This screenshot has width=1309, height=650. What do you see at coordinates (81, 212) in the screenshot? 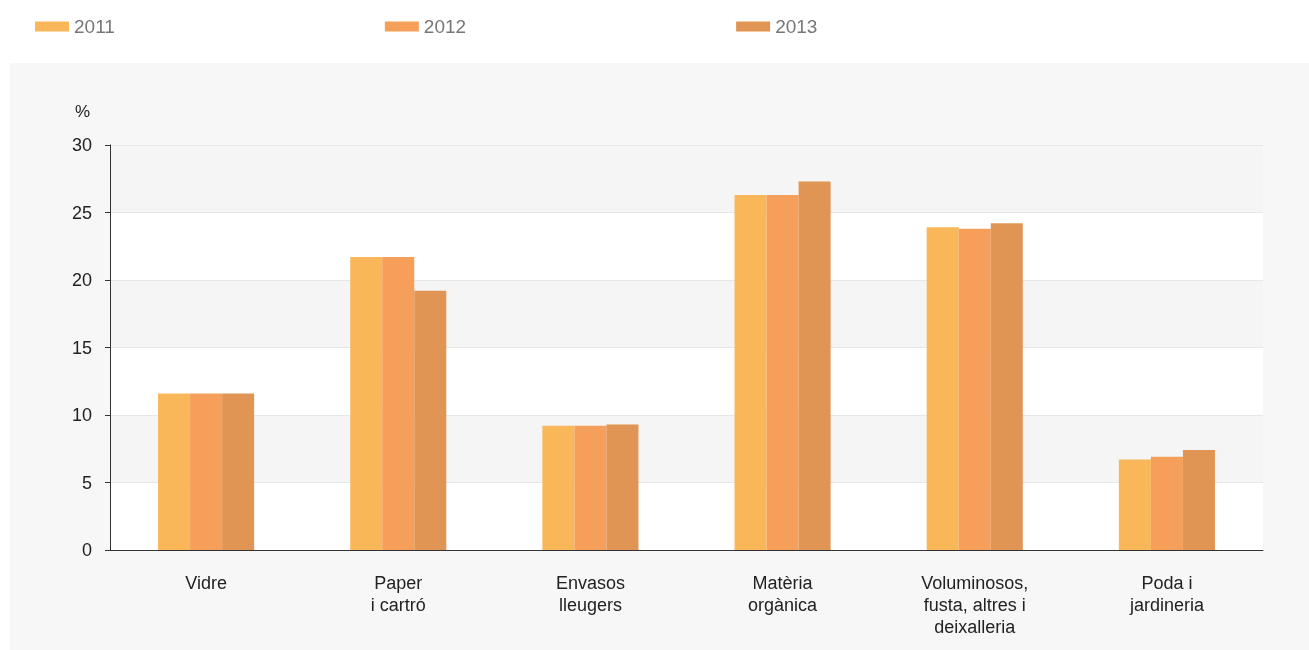
I see `y-tick-label: 25` at bounding box center [81, 212].